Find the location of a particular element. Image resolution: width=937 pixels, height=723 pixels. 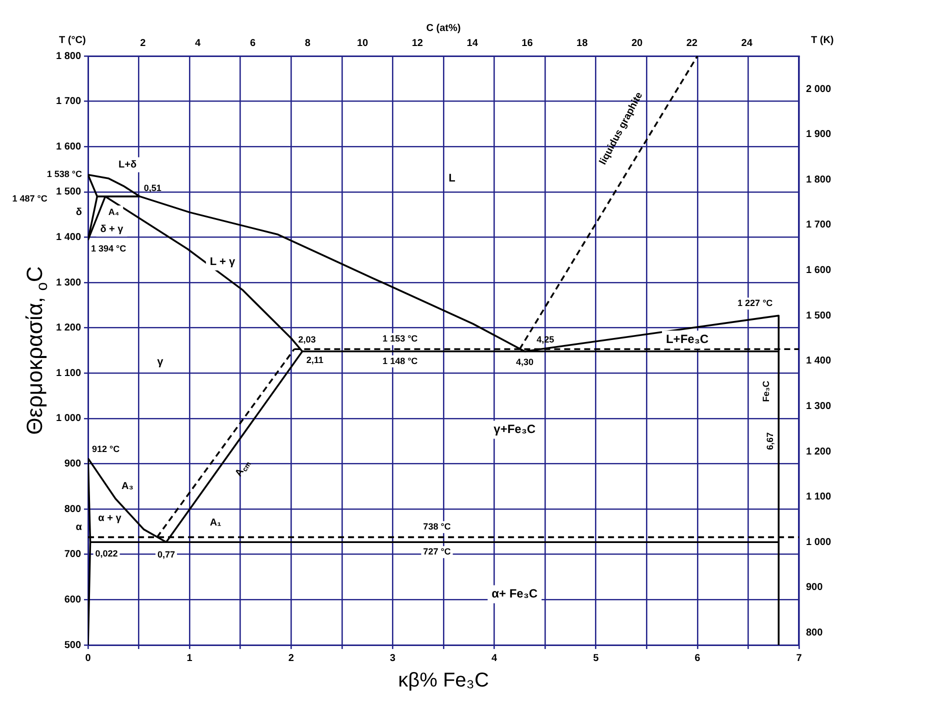

annotation: 2,03 is located at coordinates (307, 339).